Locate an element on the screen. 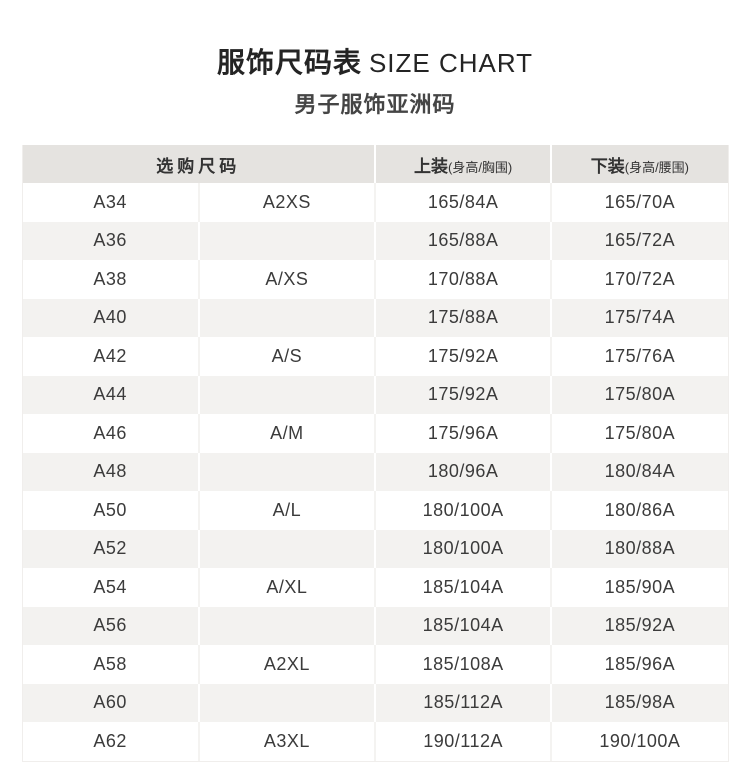  top-size-cell: 180/96A is located at coordinates (464, 471).